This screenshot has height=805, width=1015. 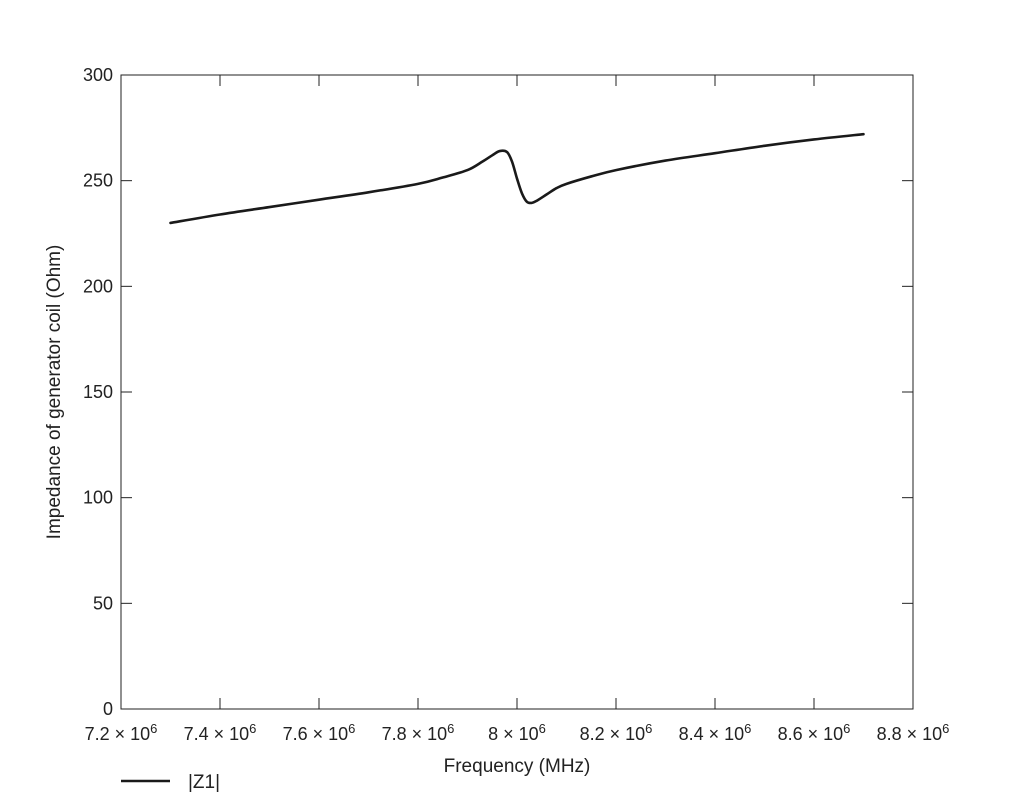 What do you see at coordinates (98, 286) in the screenshot?
I see `y-tick-label: 200` at bounding box center [98, 286].